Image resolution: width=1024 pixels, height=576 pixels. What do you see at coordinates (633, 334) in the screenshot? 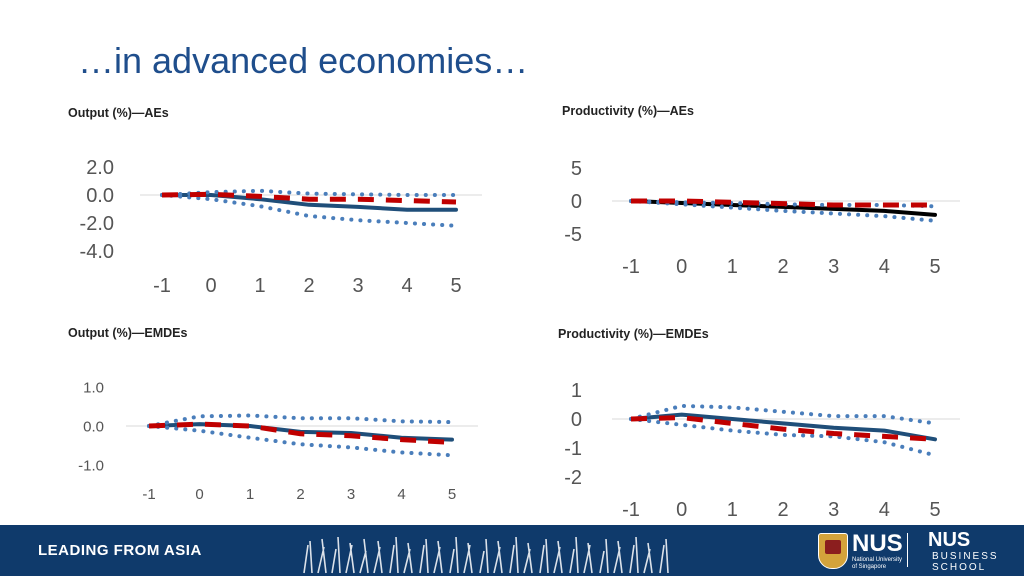
I see `chart-title-productivity-emdes: Productivity (%)—EMDEs` at bounding box center [633, 334].